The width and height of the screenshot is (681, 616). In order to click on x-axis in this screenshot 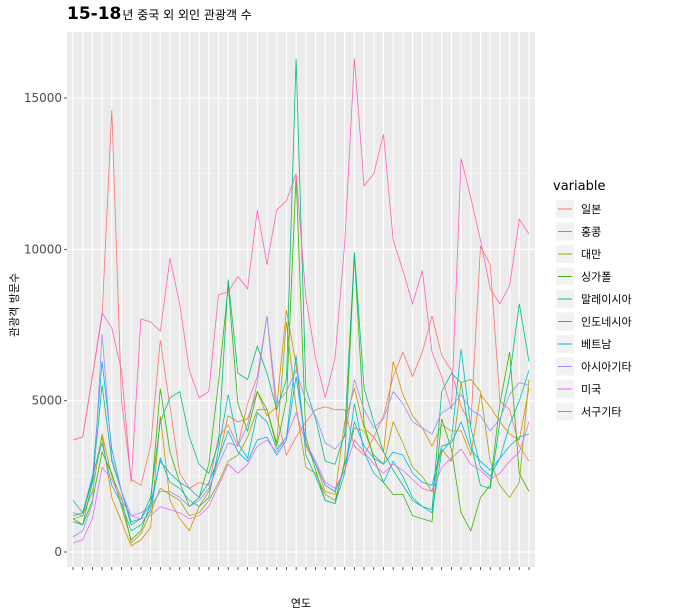, I will do `click(301, 568)`.